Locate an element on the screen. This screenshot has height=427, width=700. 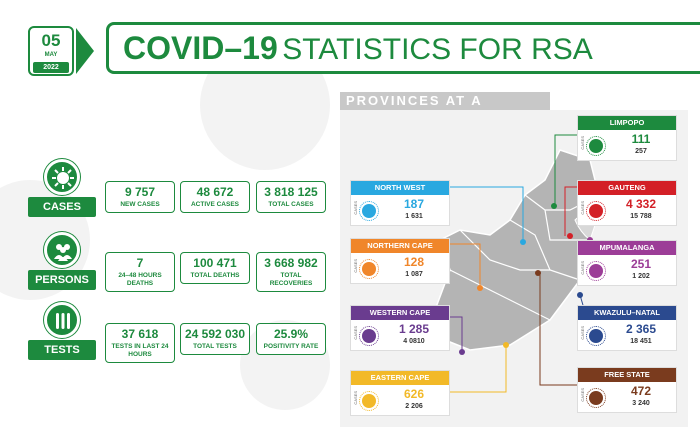
province-new-cases: 2 365 is located at coordinates (641, 329).